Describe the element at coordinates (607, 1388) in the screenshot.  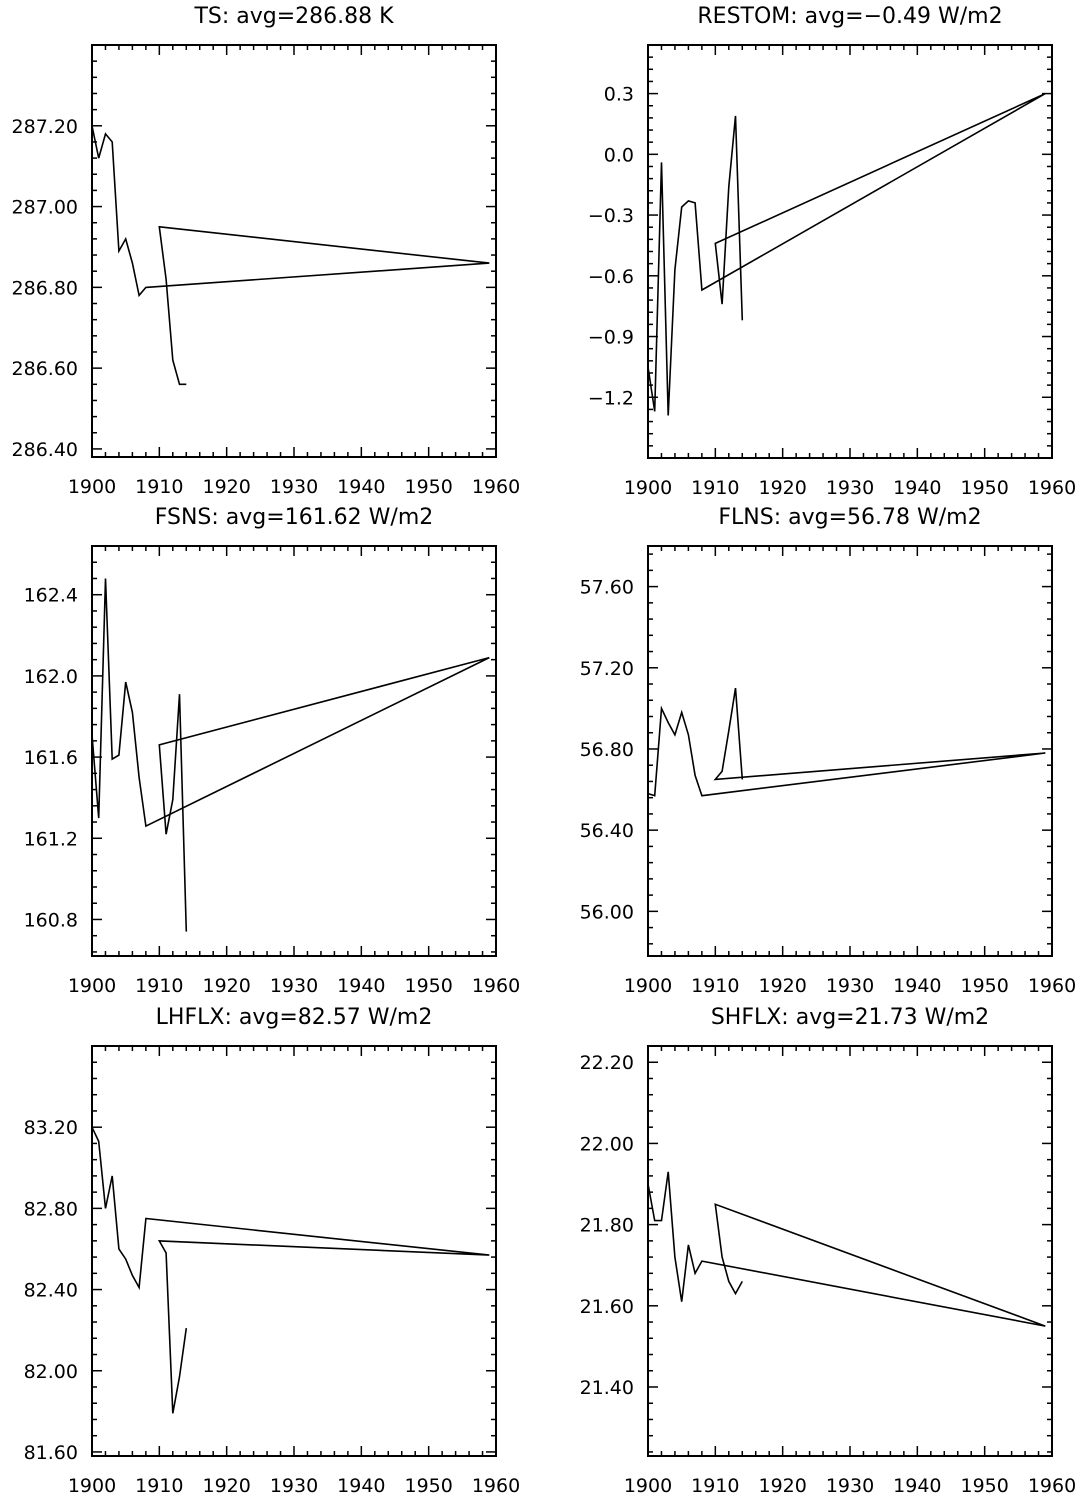
I see `y-tick-label: 21.40` at that location.